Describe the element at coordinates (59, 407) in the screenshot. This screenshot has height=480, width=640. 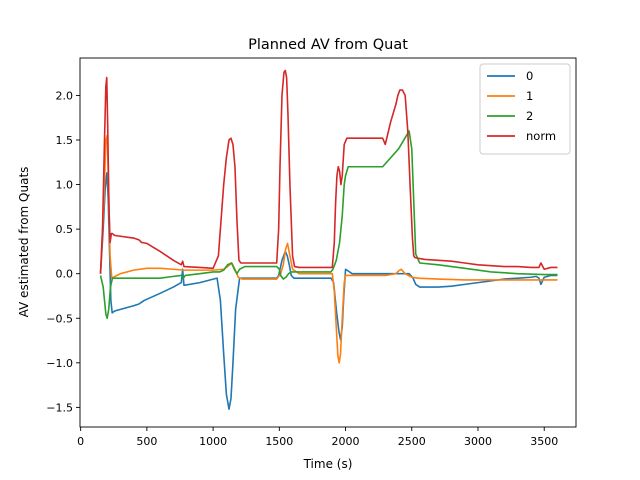
I see `y-tick-label: −1.5` at that location.